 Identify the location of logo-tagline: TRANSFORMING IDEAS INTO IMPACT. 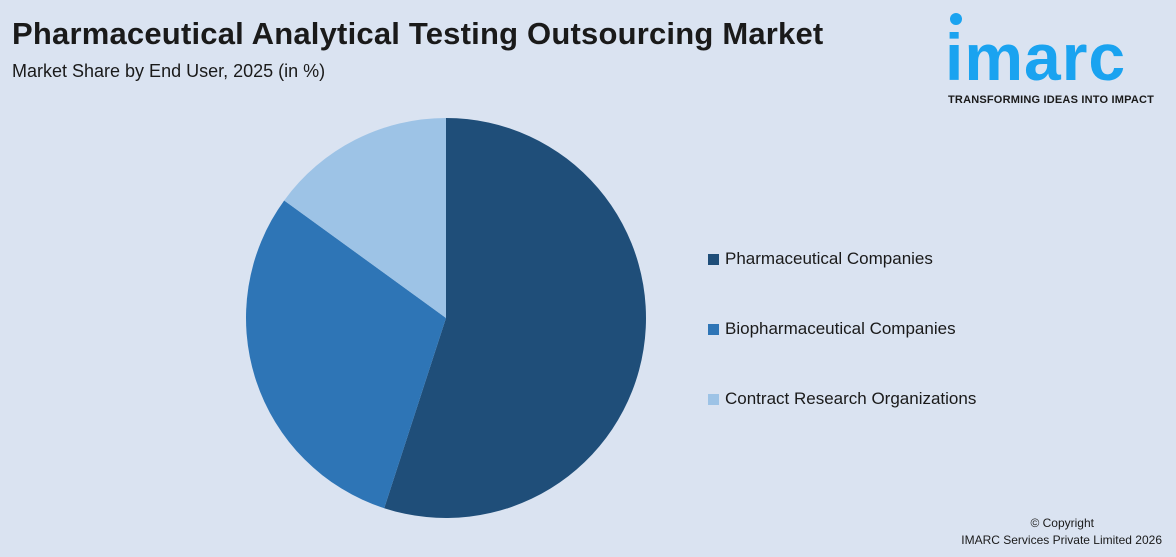
(1051, 100).